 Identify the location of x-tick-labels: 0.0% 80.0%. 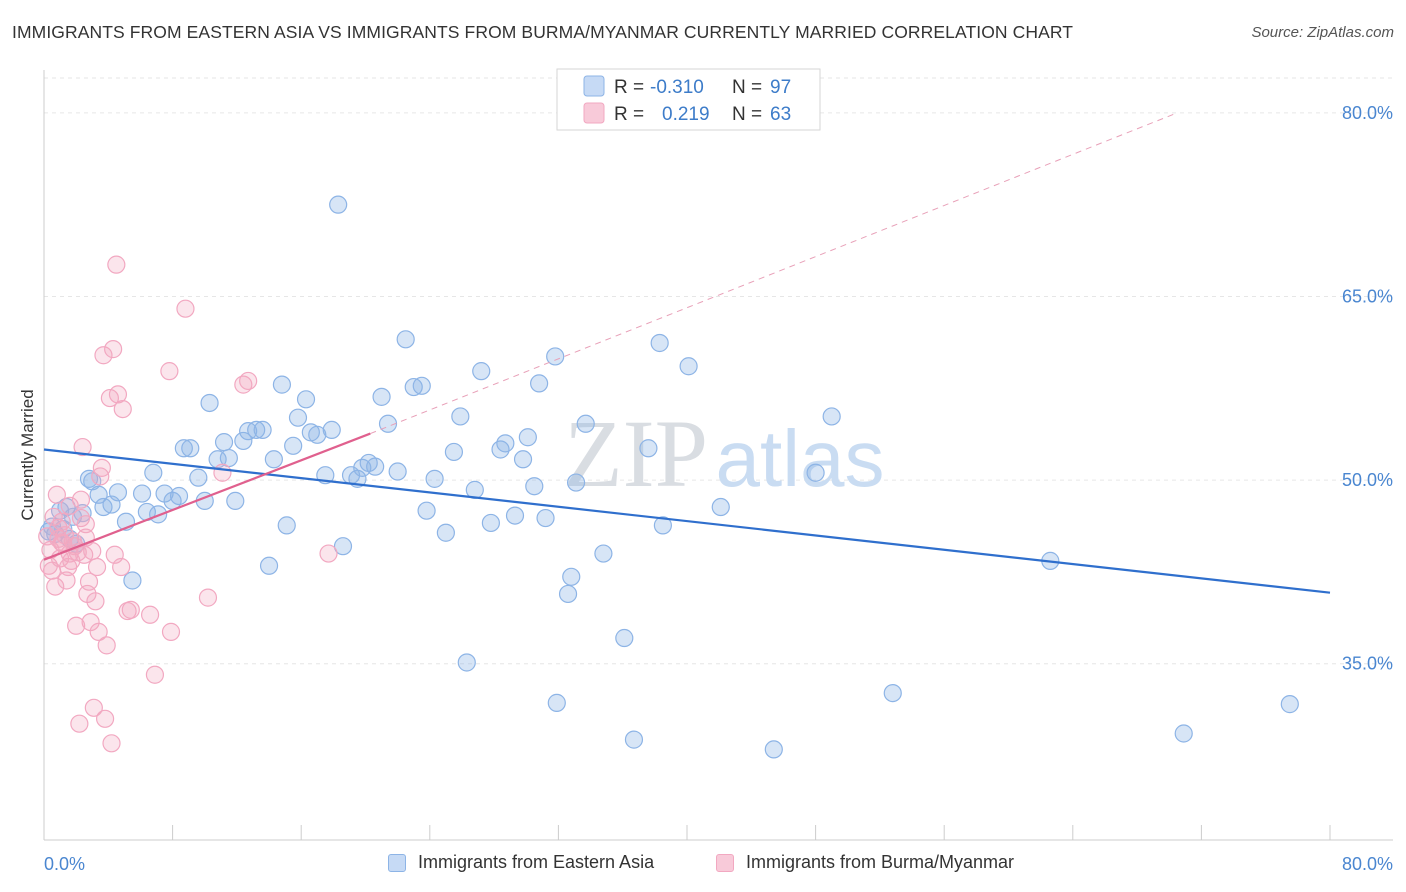
(718, 864).